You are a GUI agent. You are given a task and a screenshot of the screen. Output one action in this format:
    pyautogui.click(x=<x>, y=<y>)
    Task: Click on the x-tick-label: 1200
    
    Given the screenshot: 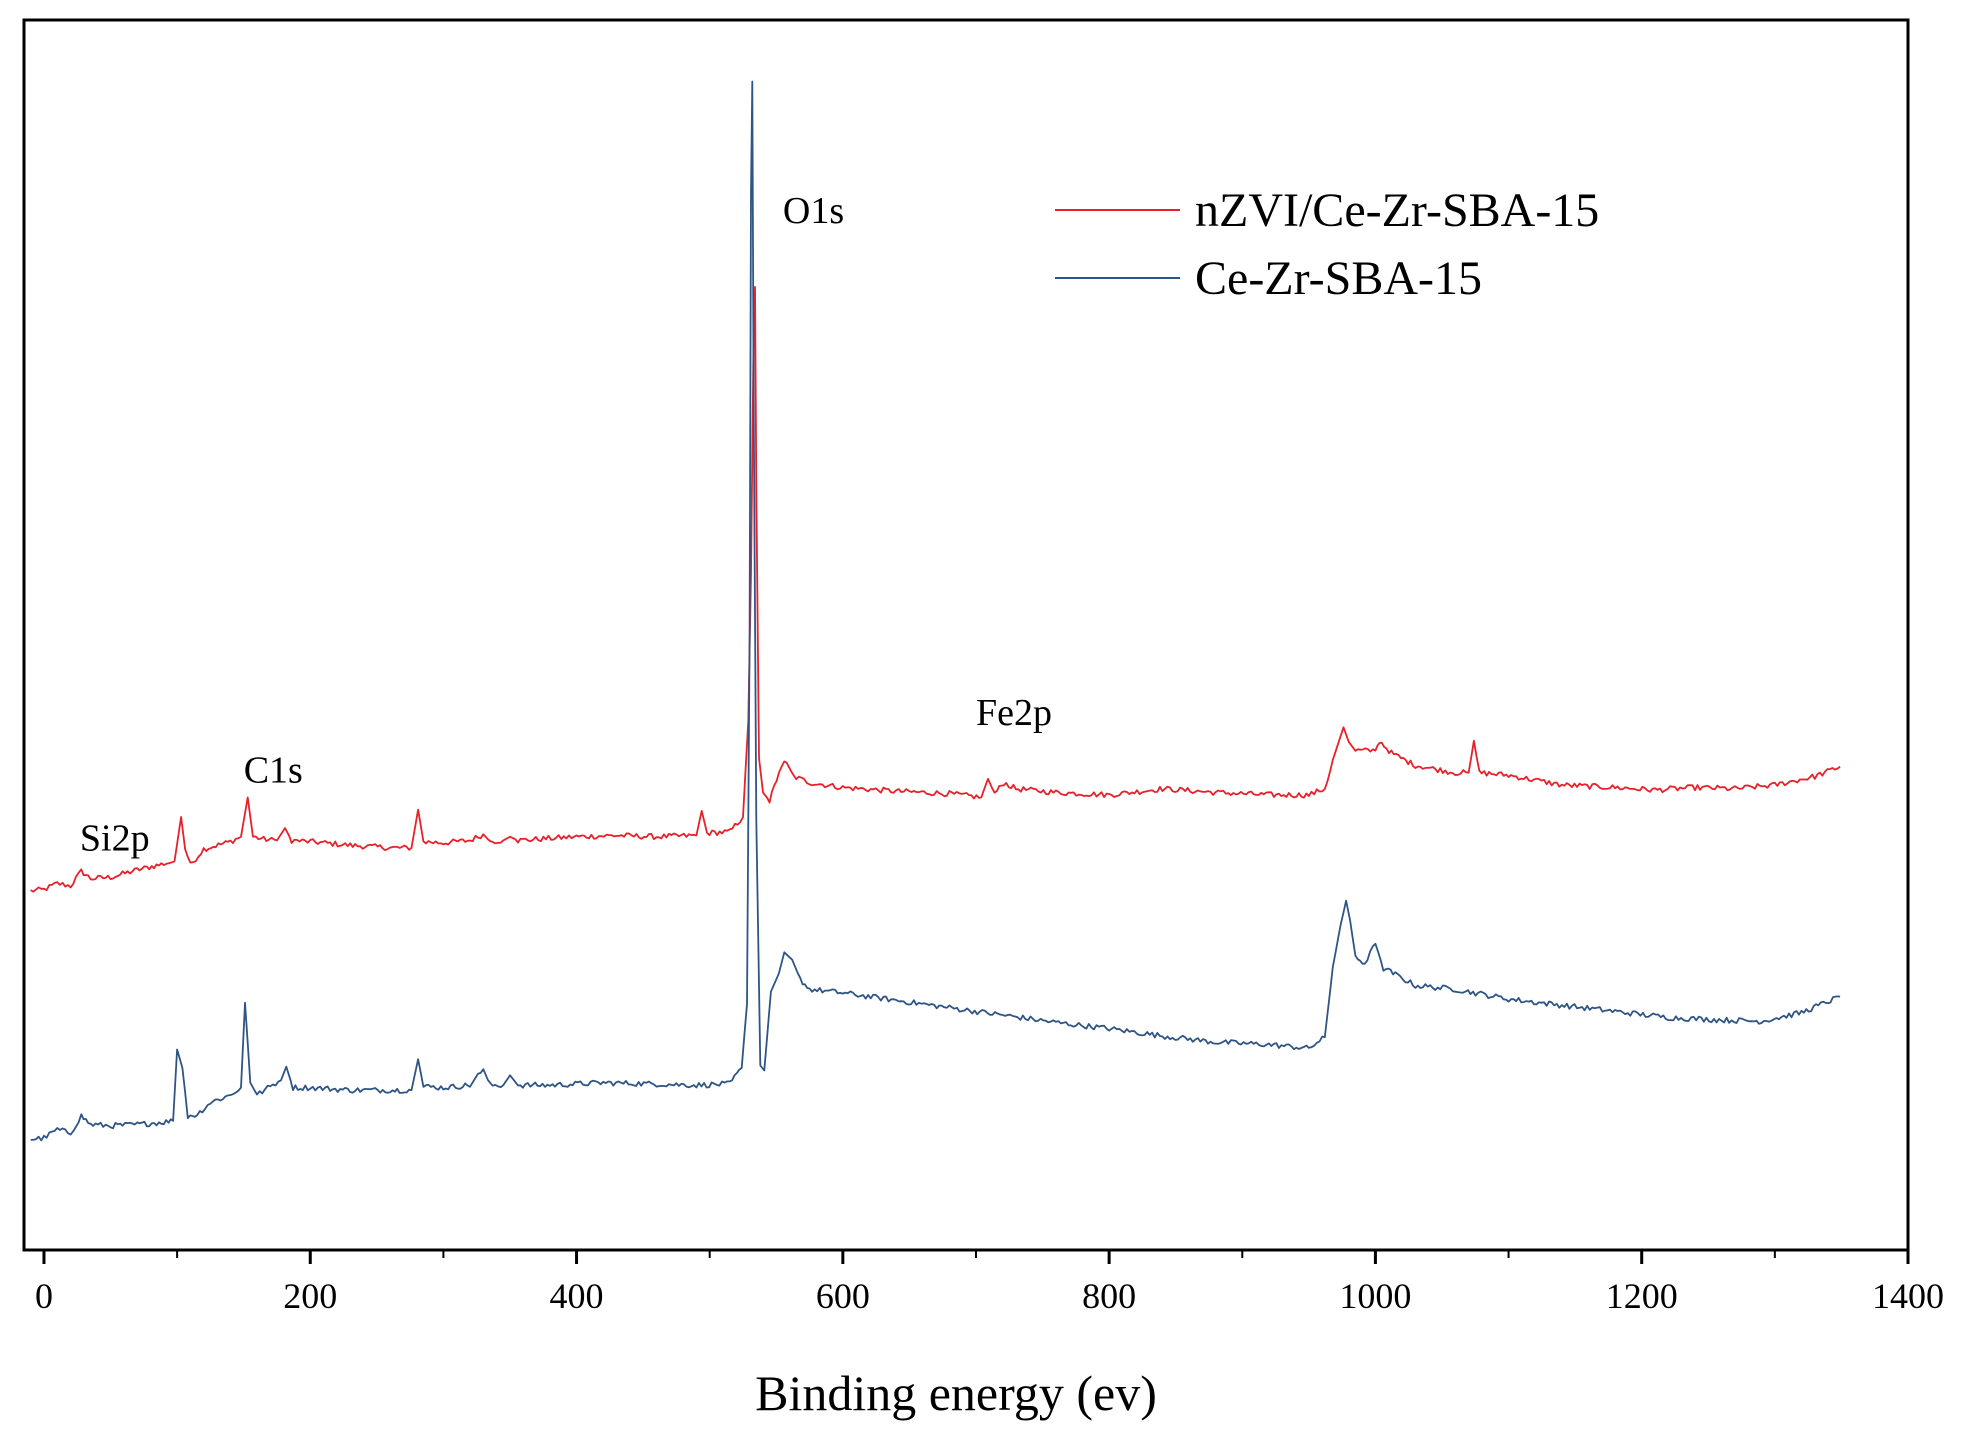 What is the action you would take?
    pyautogui.click(x=1642, y=1296)
    